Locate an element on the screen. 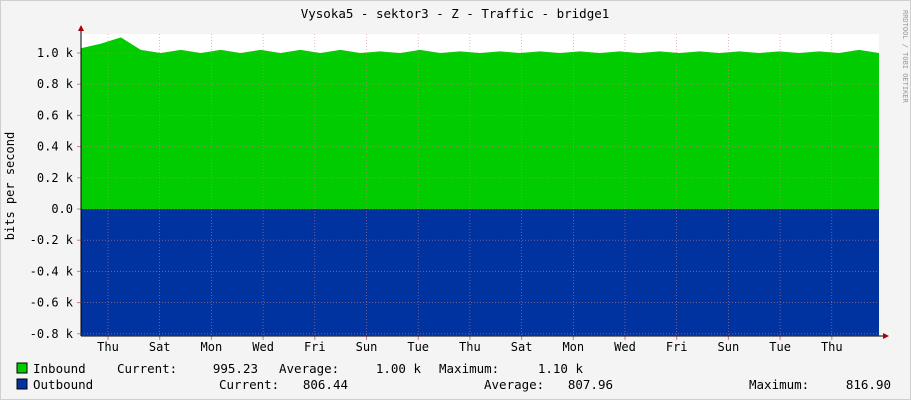 The width and height of the screenshot is (911, 400). y-tick-label: -0.4 k is located at coordinates (52, 271).